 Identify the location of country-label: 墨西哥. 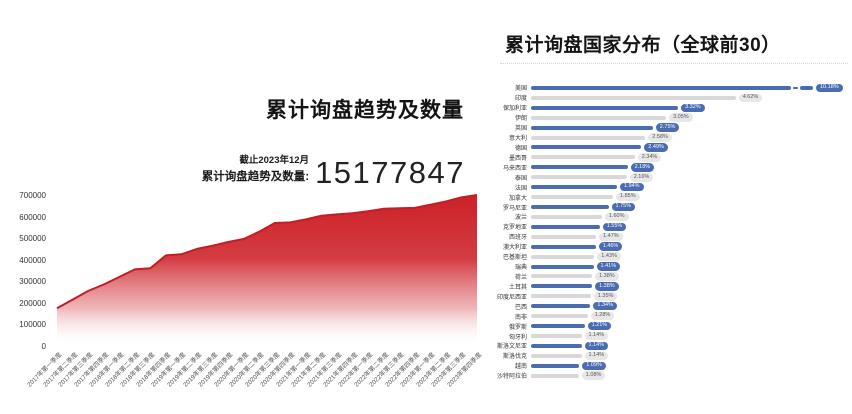
(517, 158).